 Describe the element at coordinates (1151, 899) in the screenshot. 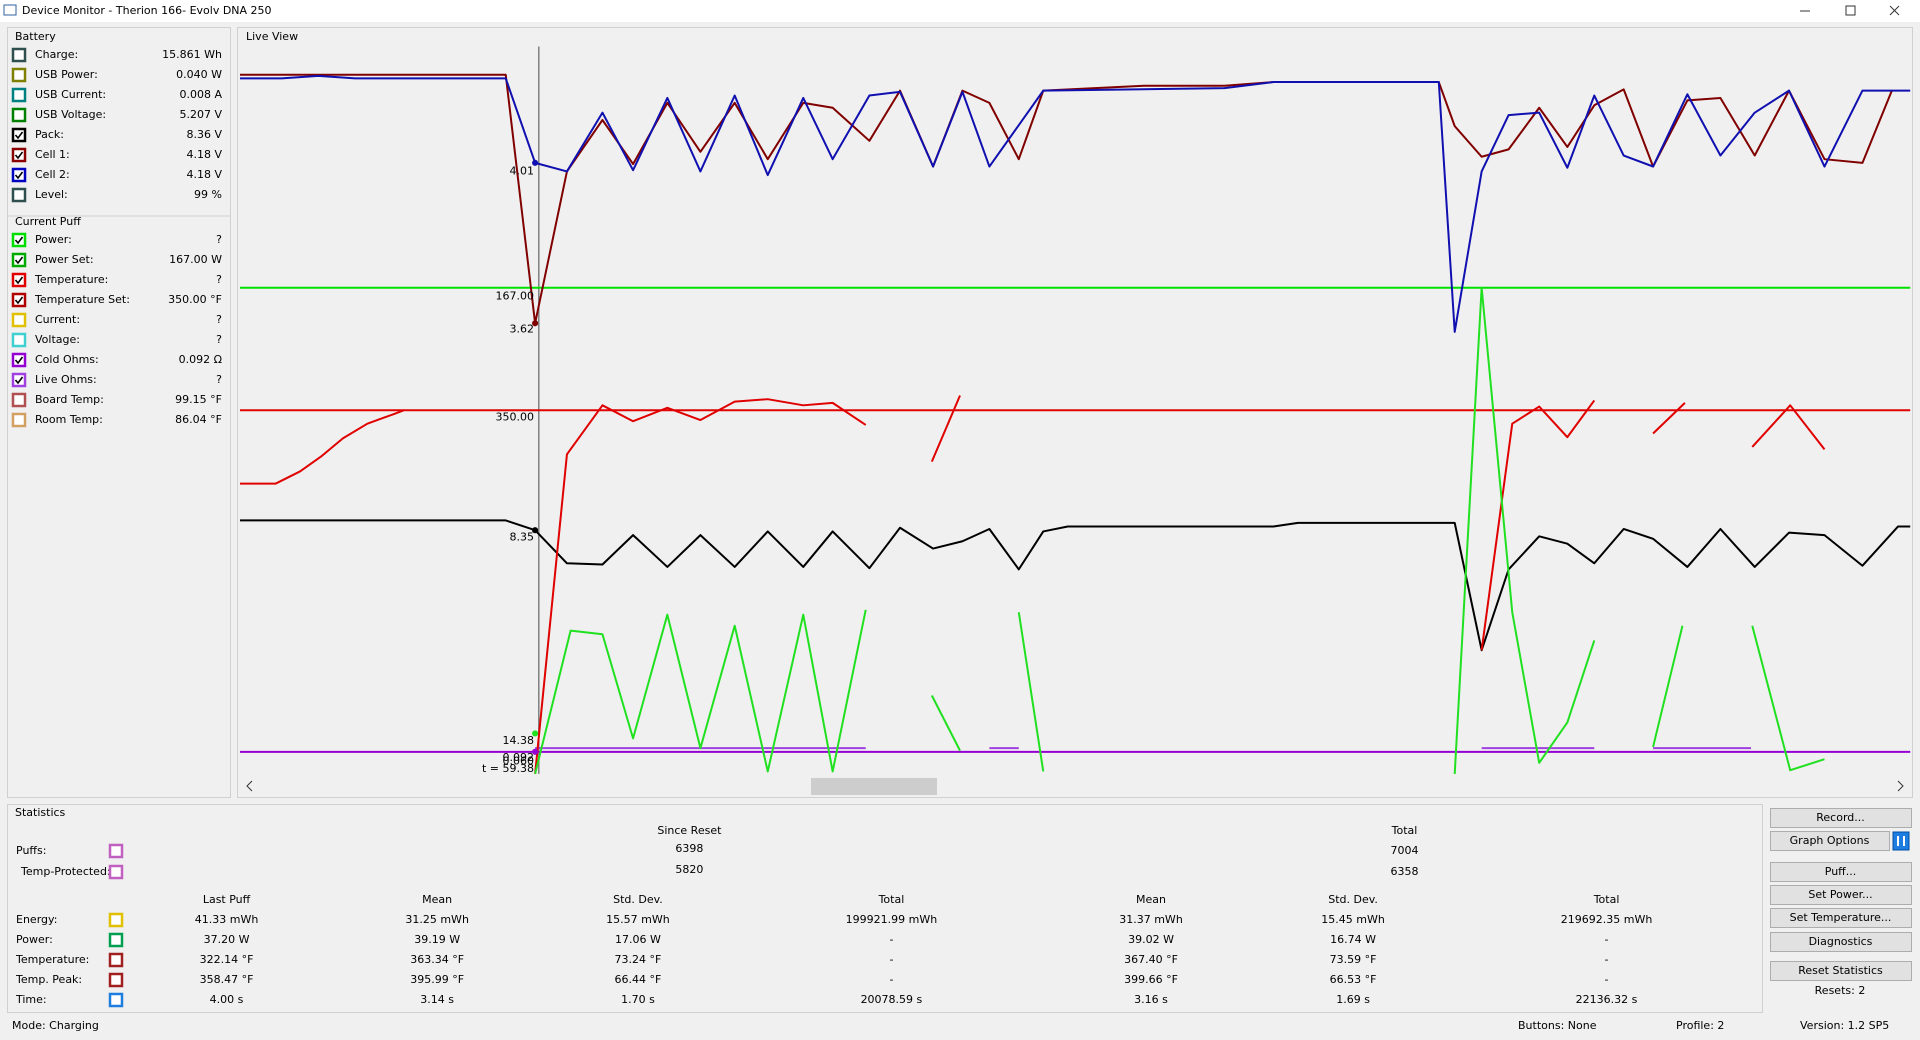

I see `column-header: Mean` at that location.